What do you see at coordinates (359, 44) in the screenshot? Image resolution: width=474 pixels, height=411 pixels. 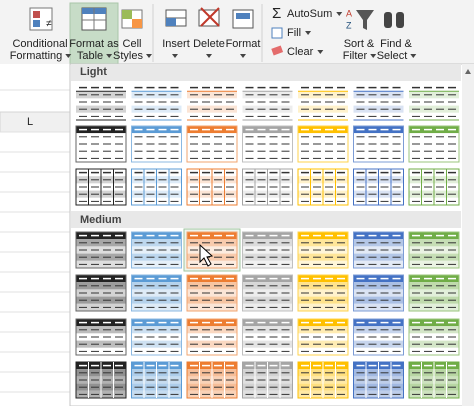 I see `sort-filter-button-label: Sort &` at bounding box center [359, 44].